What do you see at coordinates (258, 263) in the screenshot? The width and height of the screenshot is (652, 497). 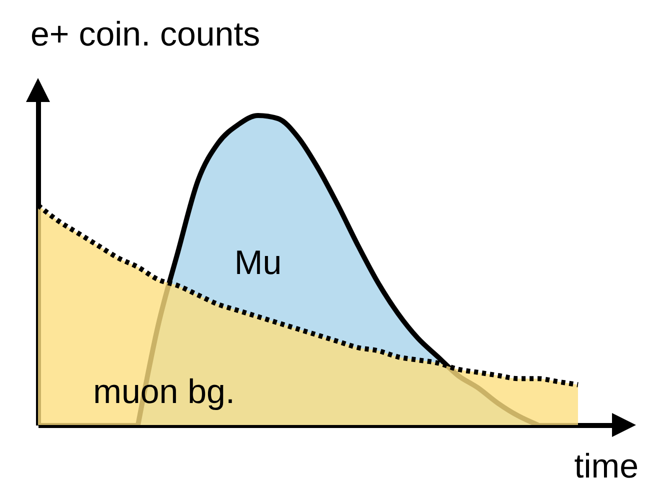 I see `series-label: Mu` at bounding box center [258, 263].